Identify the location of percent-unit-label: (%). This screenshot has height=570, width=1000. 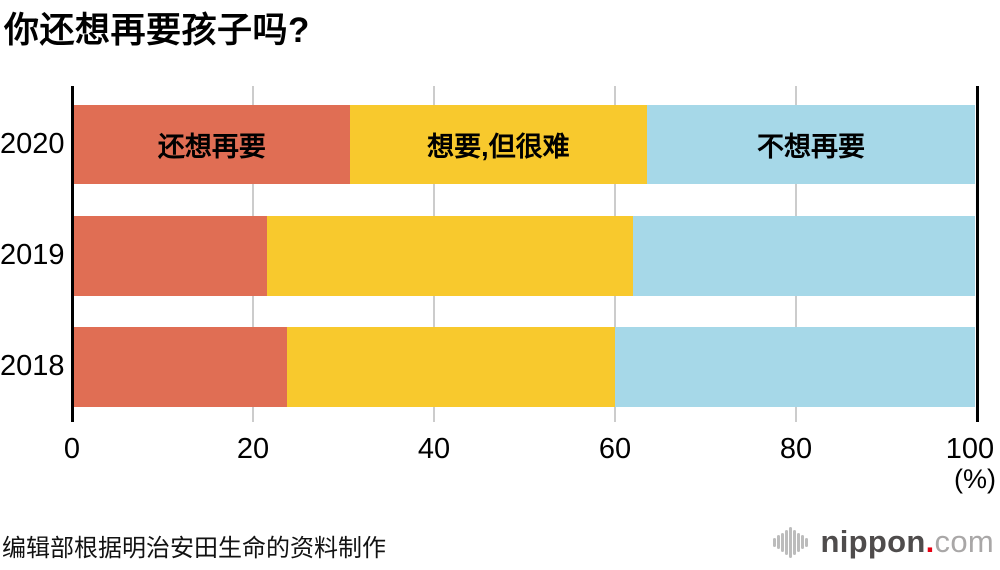
(975, 479).